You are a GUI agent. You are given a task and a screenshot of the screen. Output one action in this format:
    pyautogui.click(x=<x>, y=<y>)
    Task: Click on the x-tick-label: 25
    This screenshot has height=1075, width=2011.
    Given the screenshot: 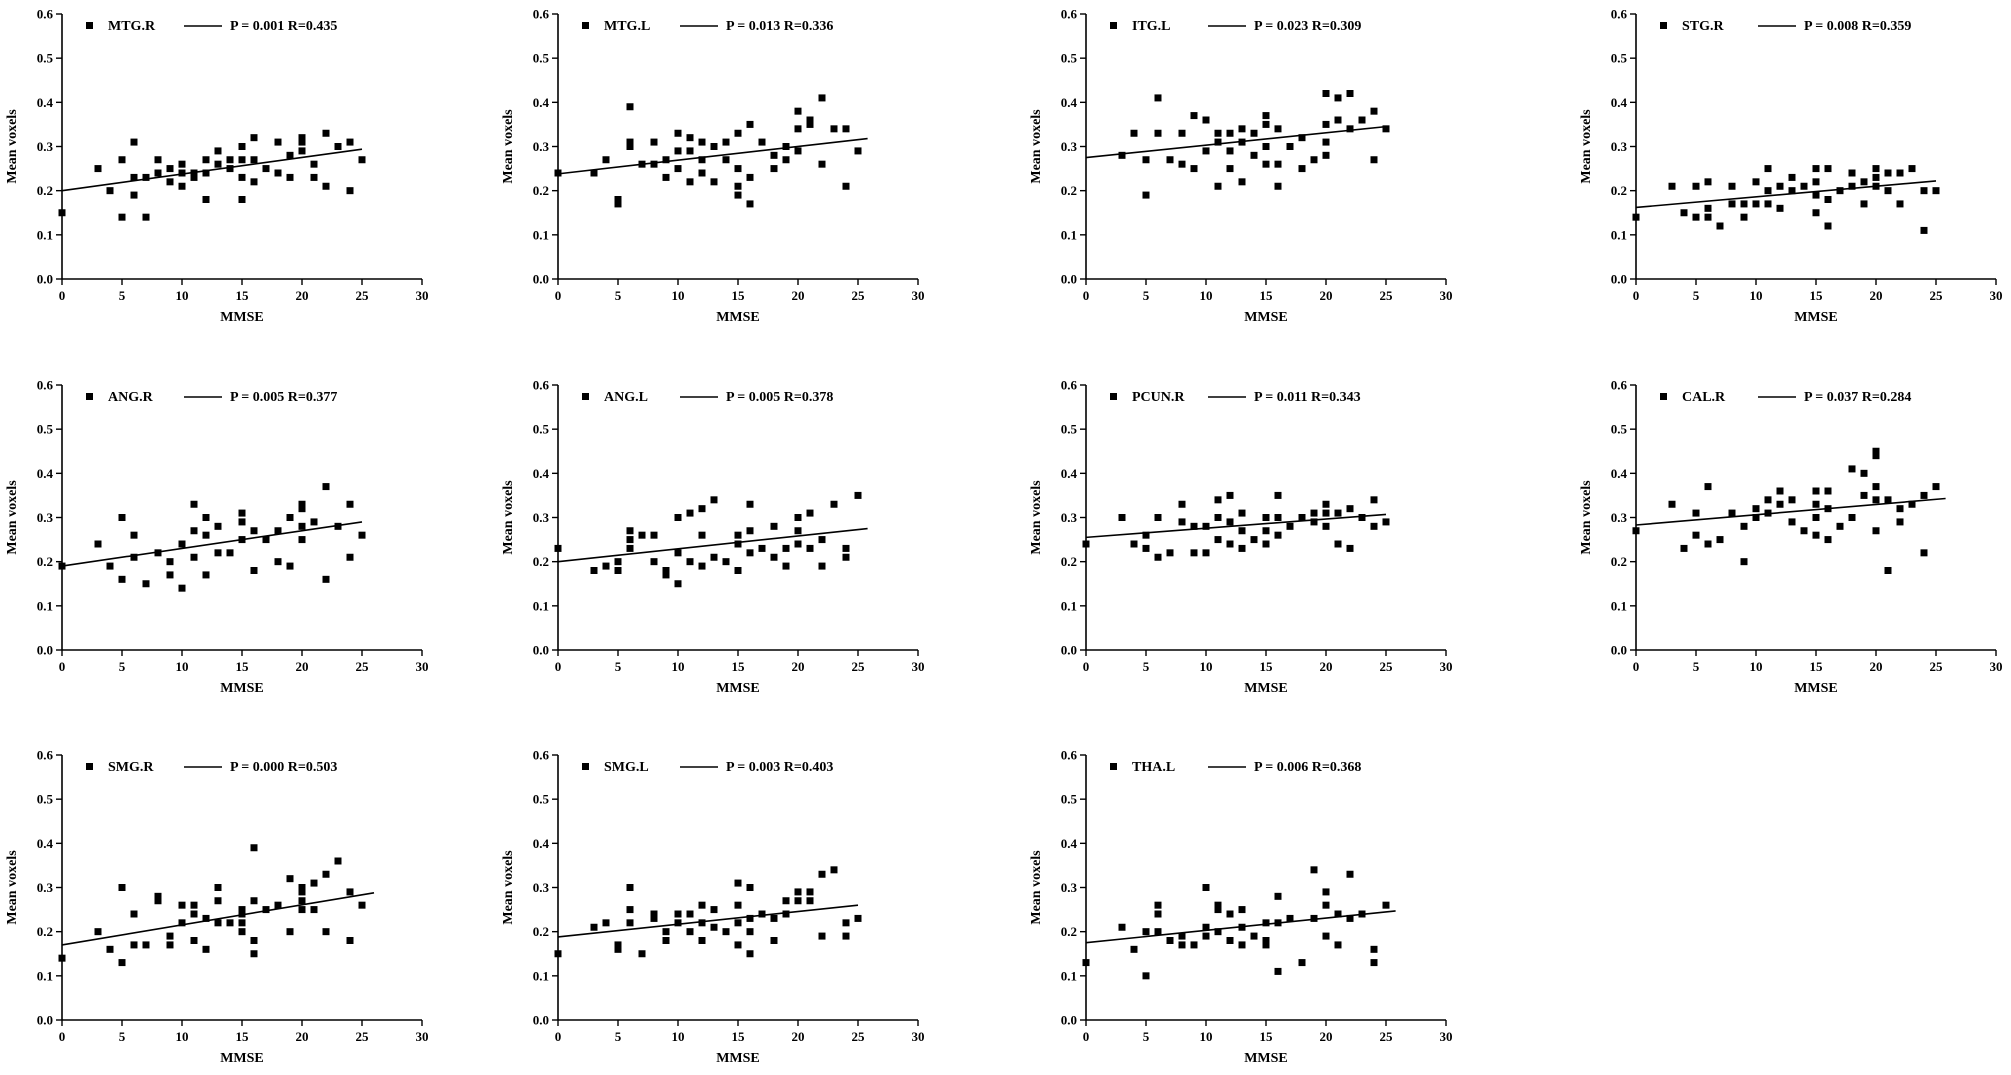 What is the action you would take?
    pyautogui.click(x=859, y=1036)
    